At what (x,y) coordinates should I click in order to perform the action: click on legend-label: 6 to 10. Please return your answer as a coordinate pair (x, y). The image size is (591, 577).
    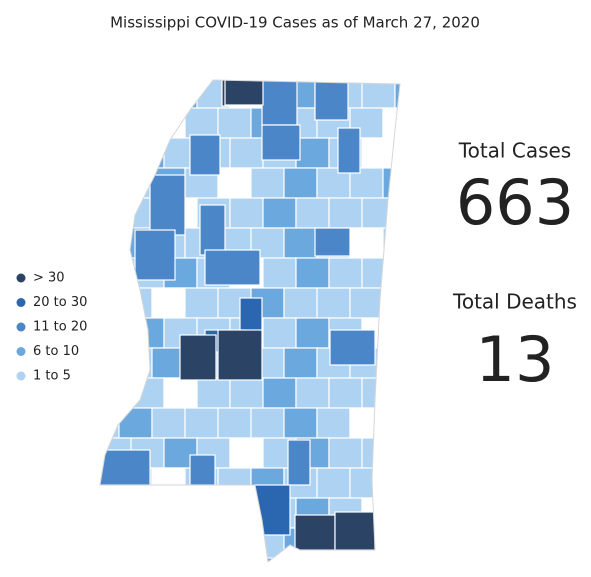
    Looking at the image, I should click on (56, 351).